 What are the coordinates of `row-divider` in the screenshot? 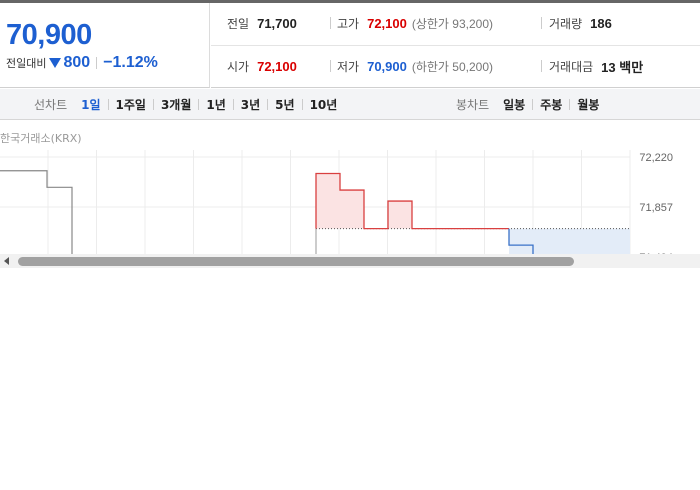 It's located at (455, 45).